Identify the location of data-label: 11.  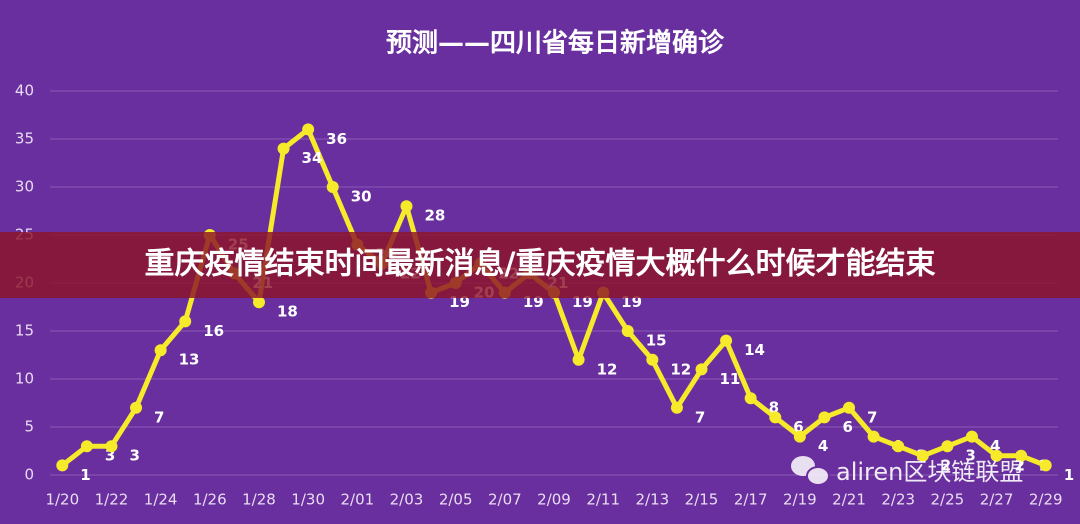
(730, 379).